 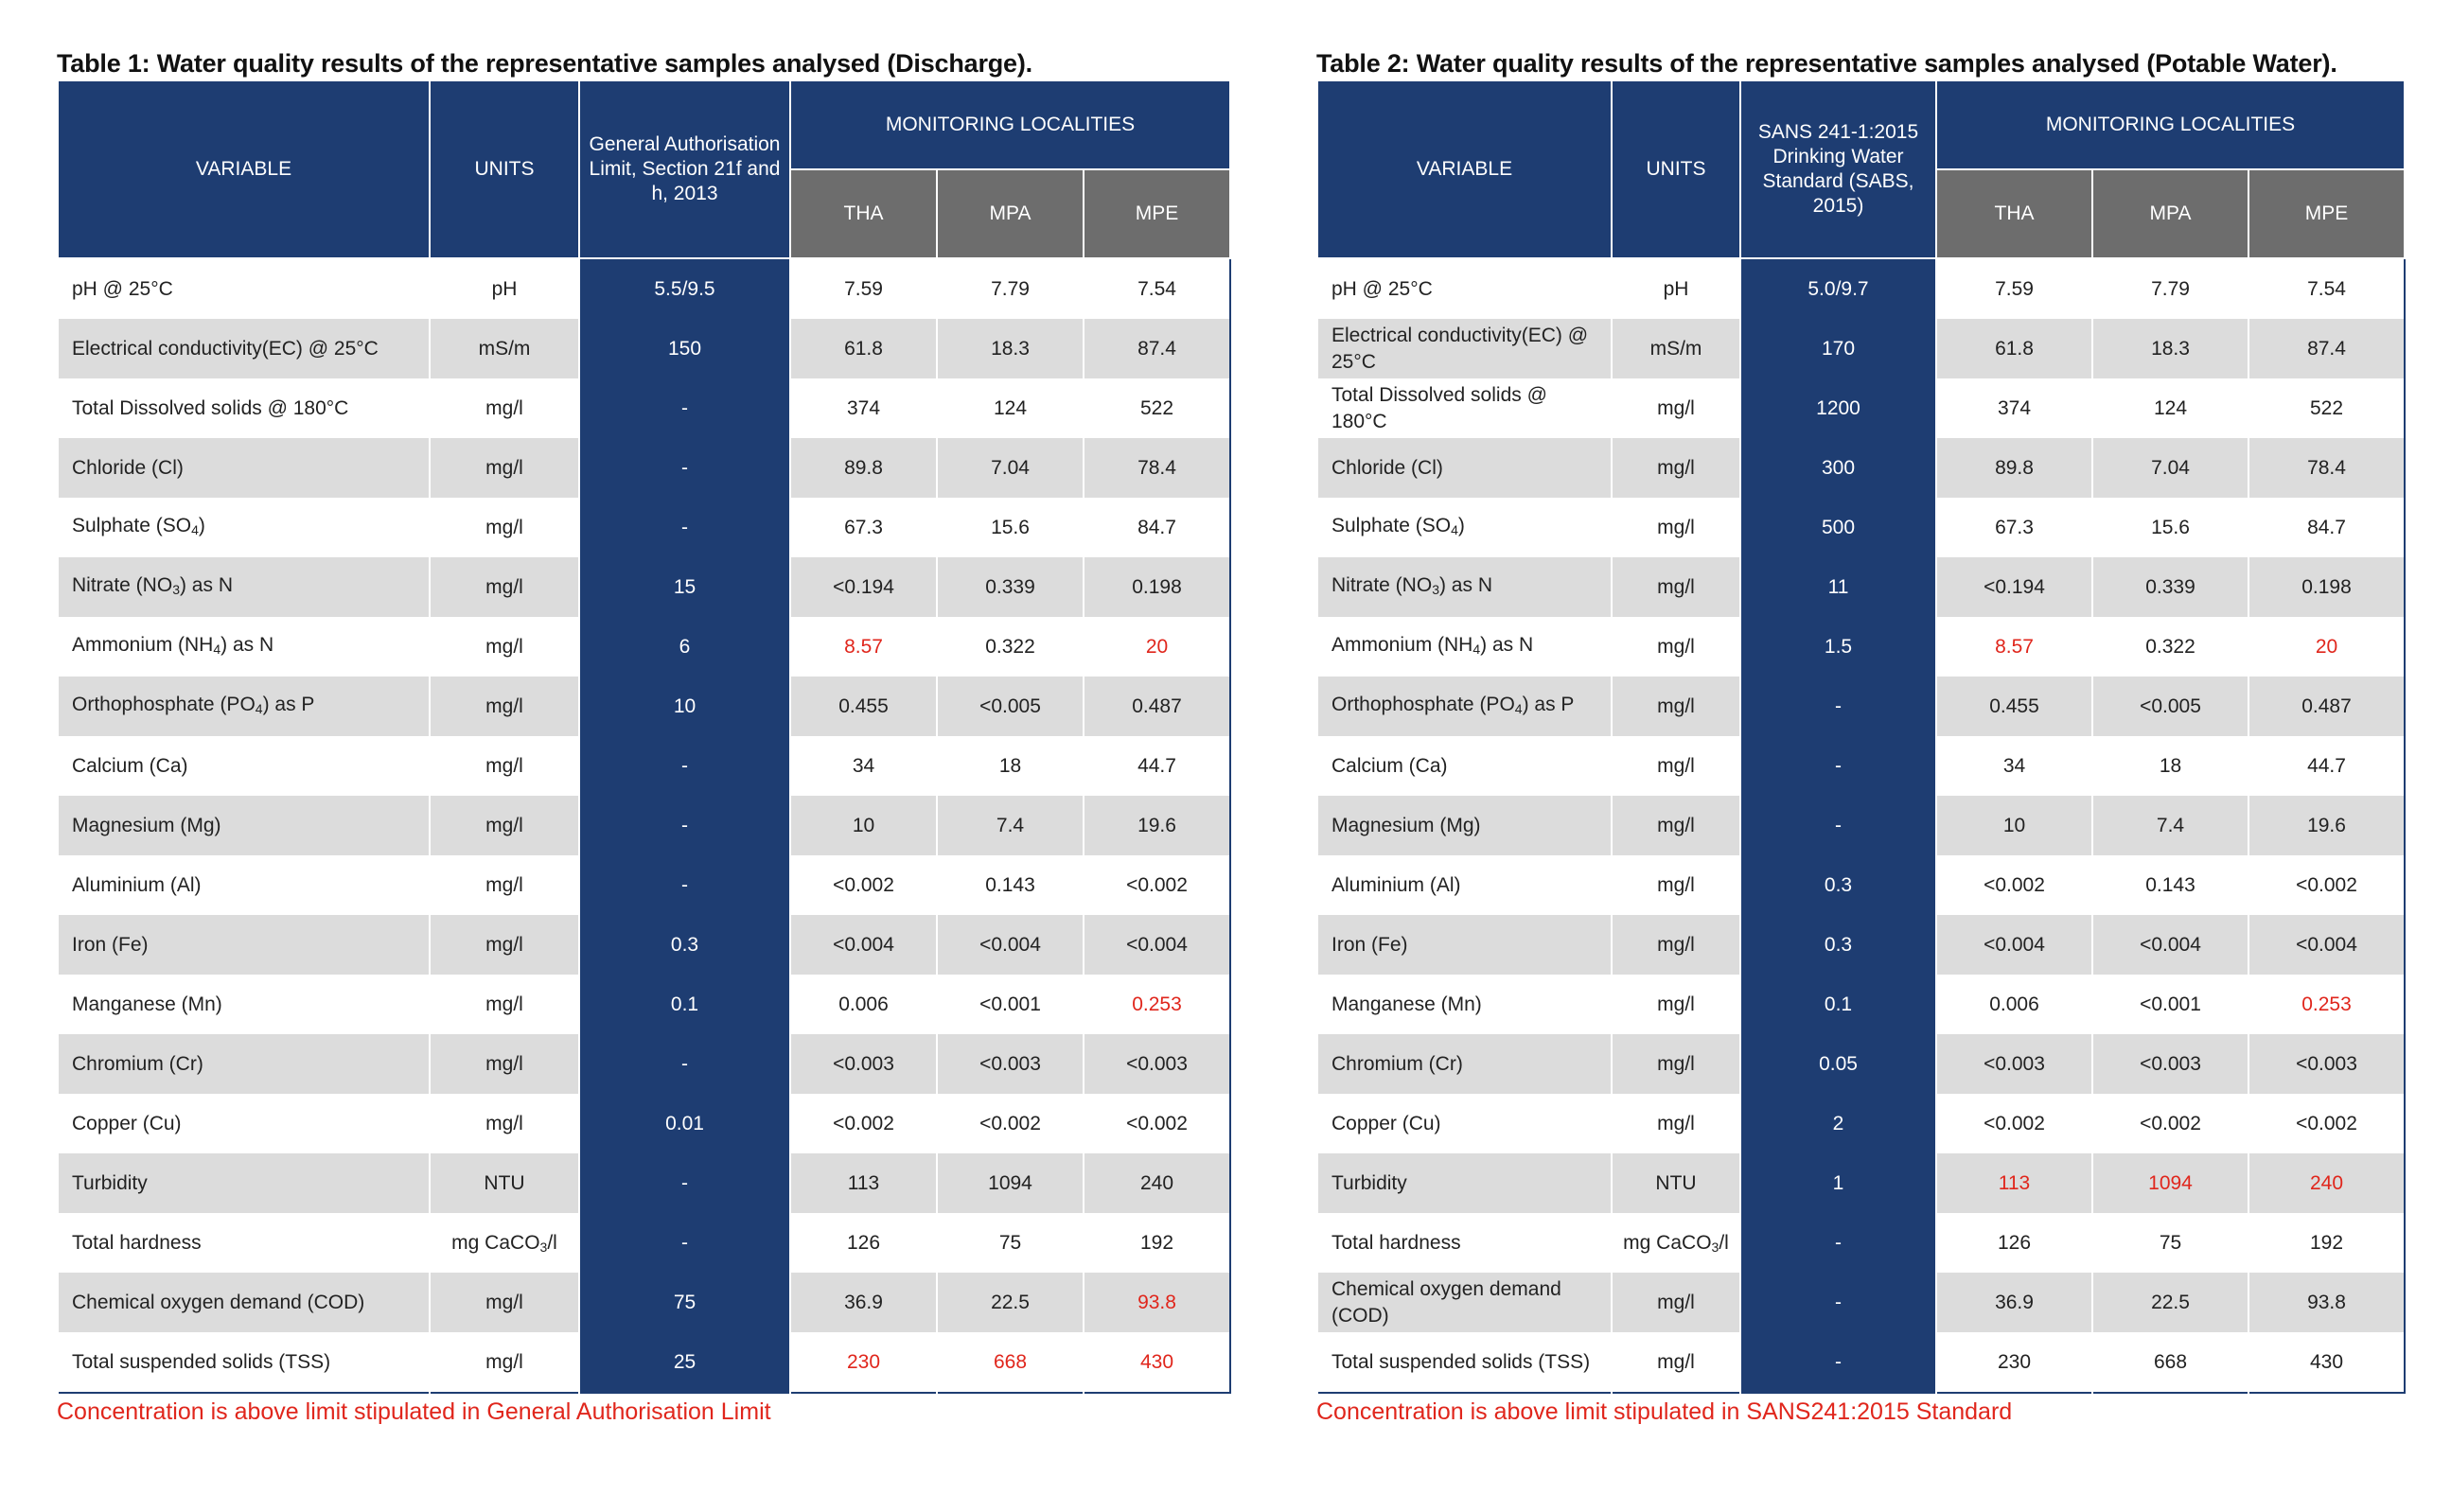 What do you see at coordinates (2169, 288) in the screenshot?
I see `value-cell-mpa: 7.79` at bounding box center [2169, 288].